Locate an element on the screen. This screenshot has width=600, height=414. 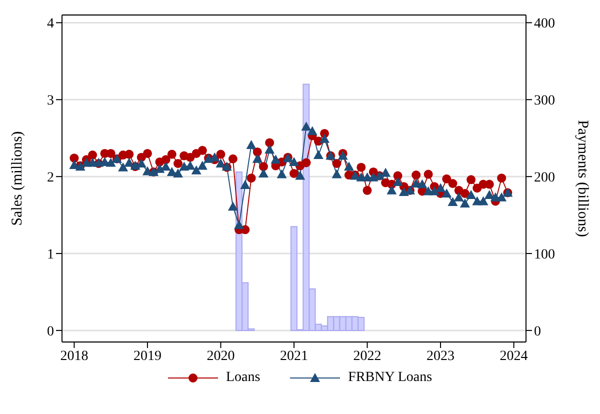
x-tick-label: 2021 is located at coordinates (294, 356).